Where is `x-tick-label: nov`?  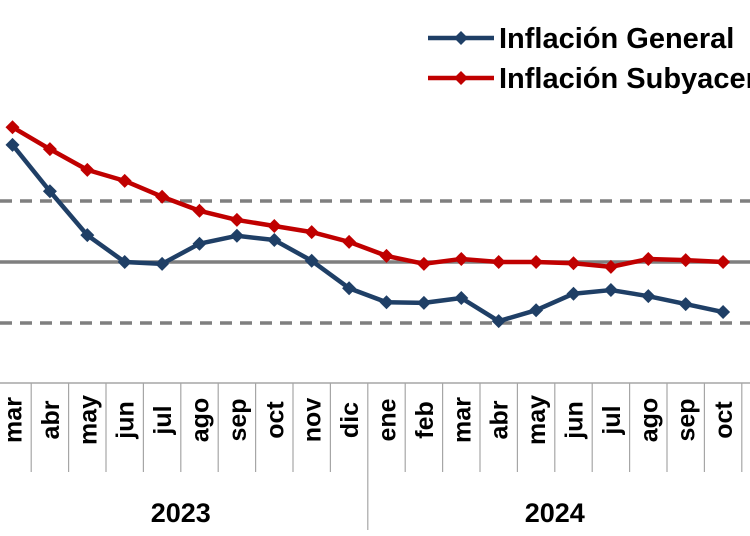 x-tick-label: nov is located at coordinates (313, 420).